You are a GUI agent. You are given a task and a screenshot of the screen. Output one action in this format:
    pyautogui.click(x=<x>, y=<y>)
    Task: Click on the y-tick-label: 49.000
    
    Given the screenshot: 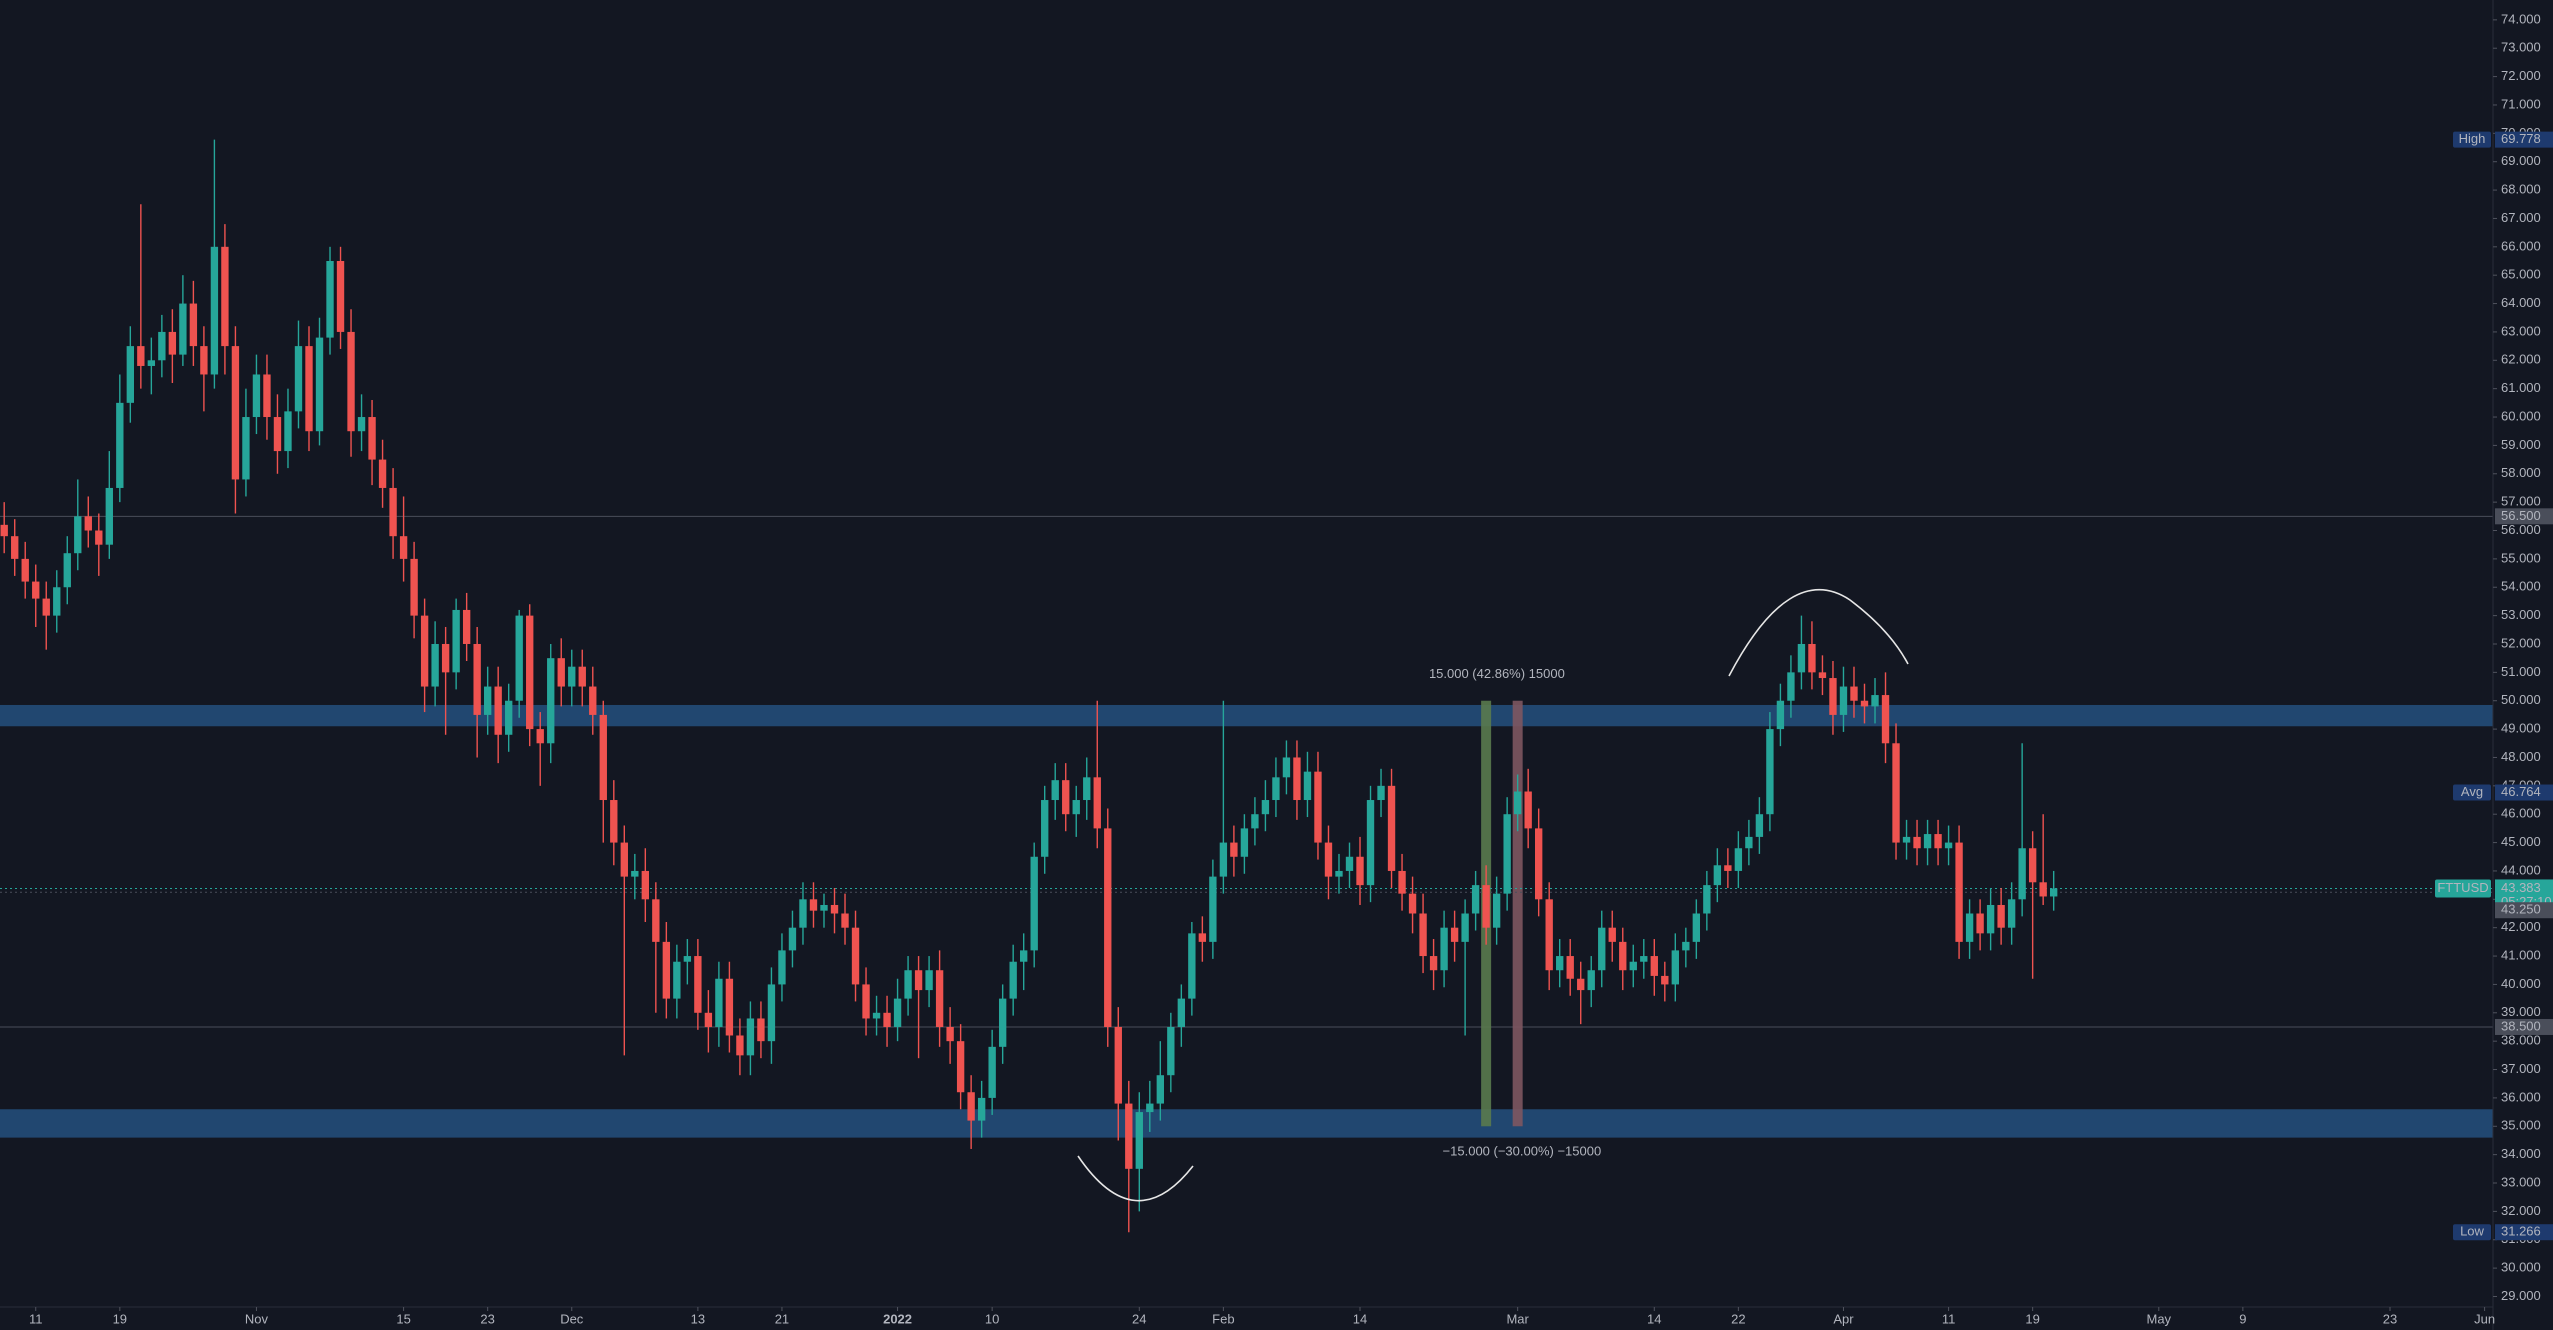 What is the action you would take?
    pyautogui.click(x=2521, y=728)
    